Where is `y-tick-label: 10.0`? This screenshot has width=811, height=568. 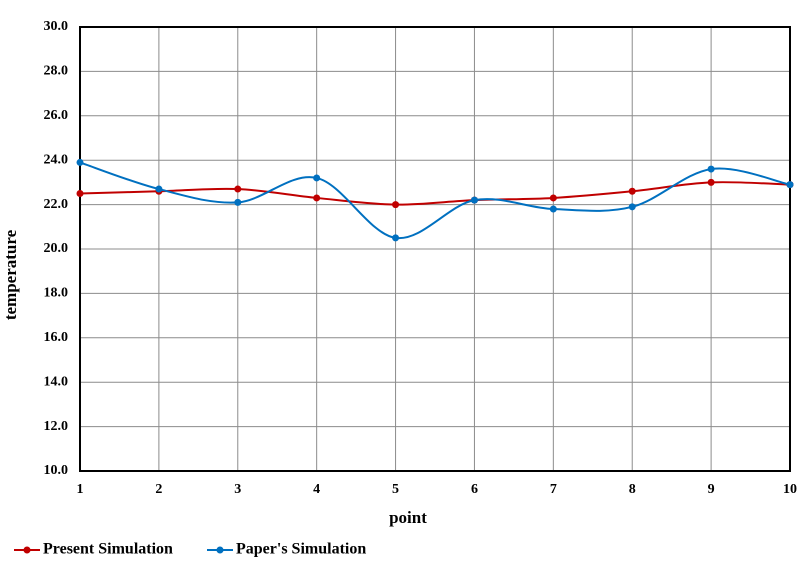 y-tick-label: 10.0 is located at coordinates (56, 470).